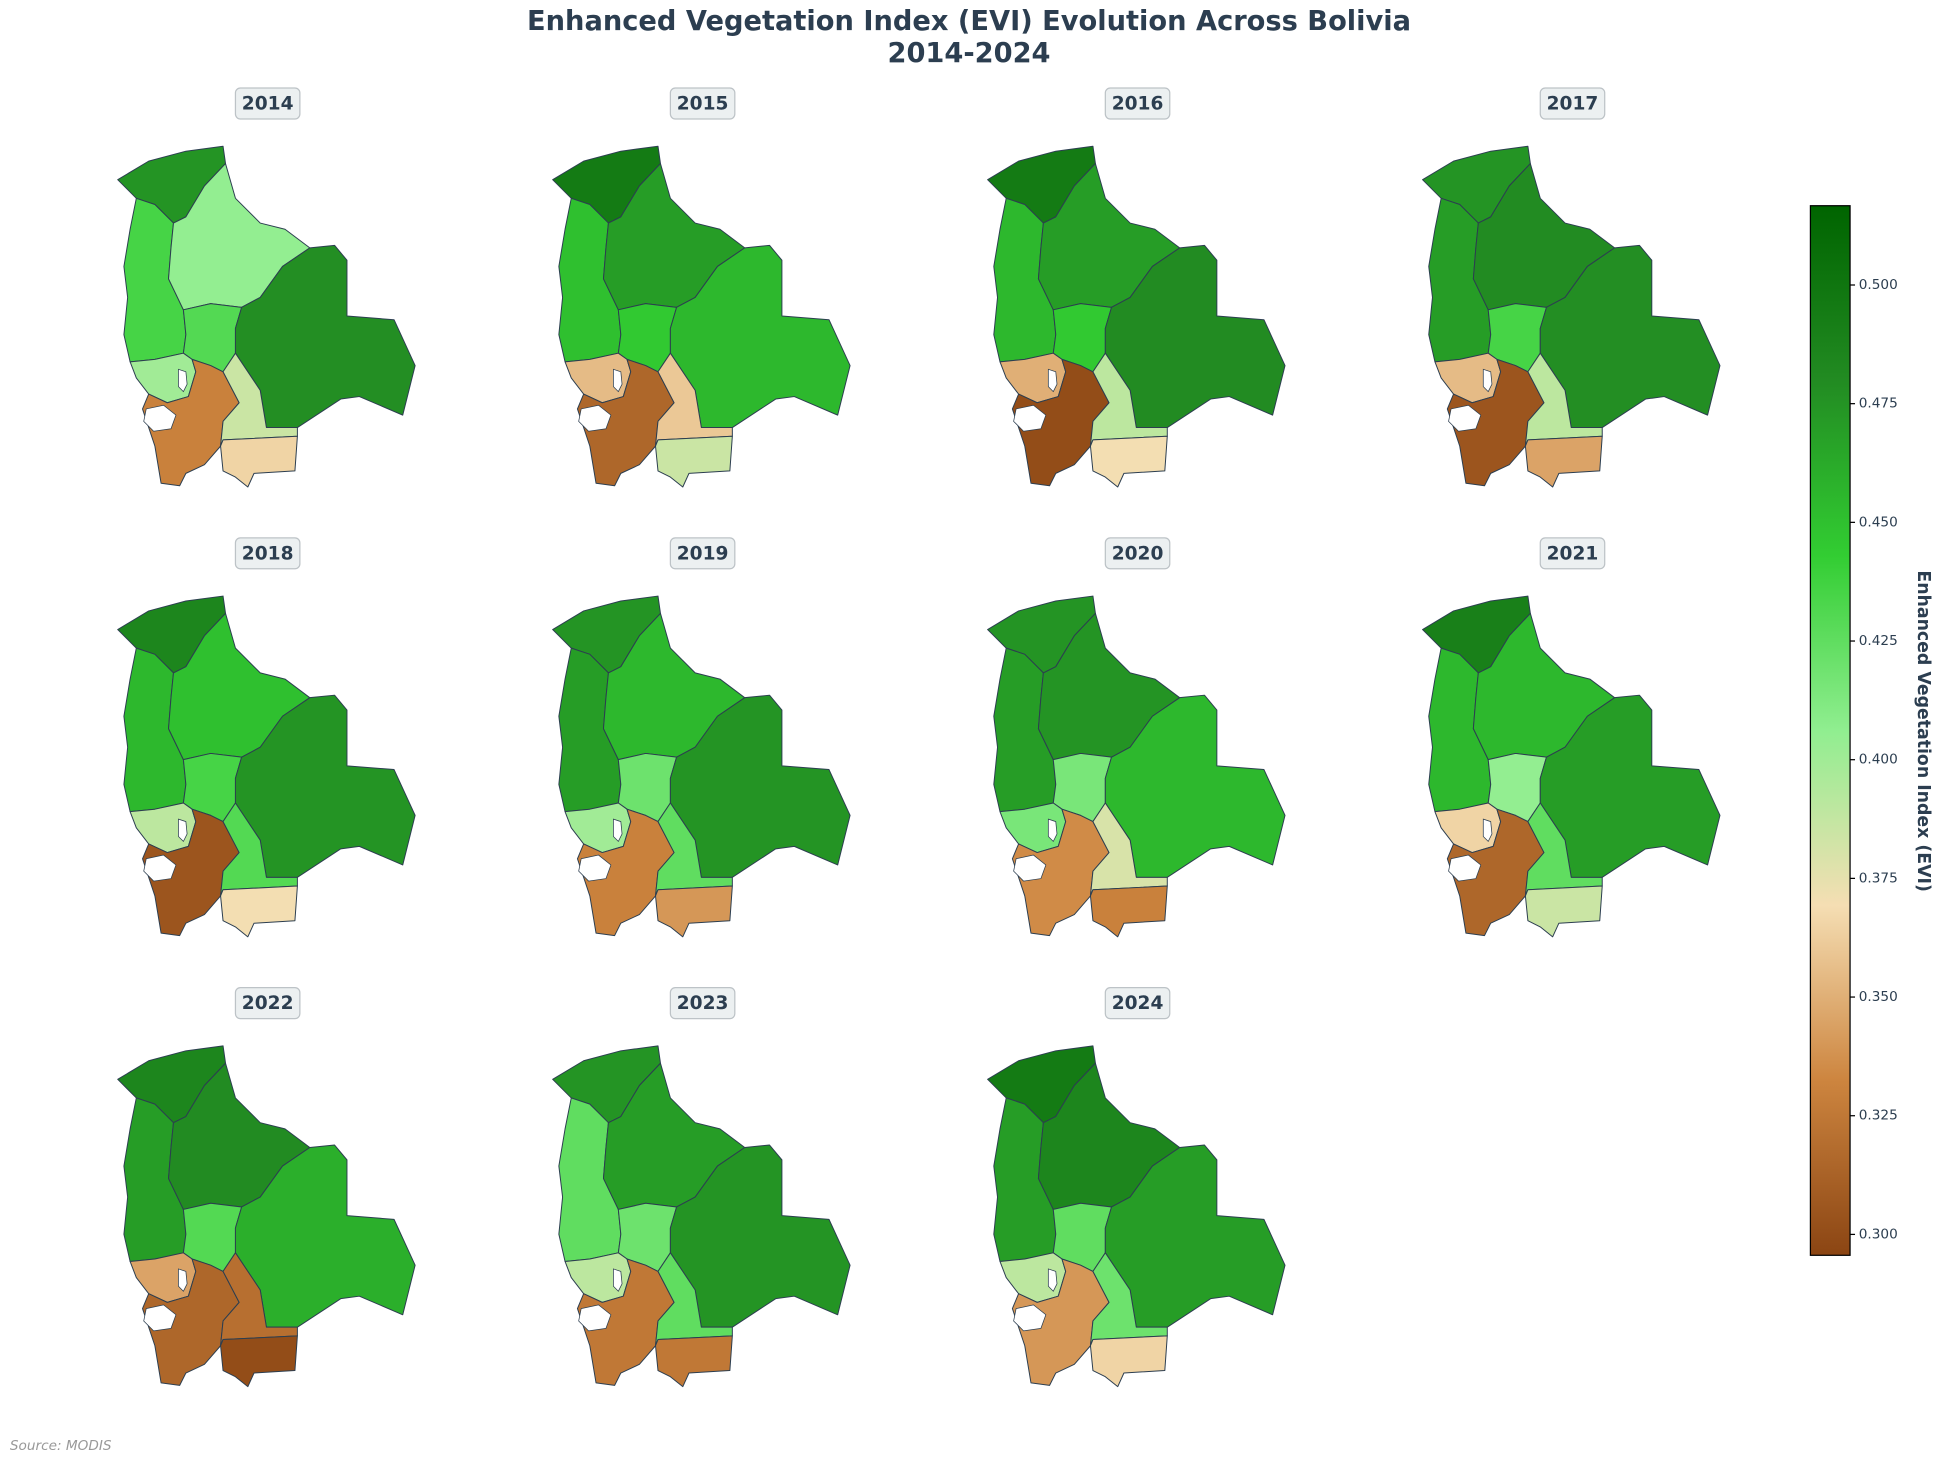 This screenshot has height=1463, width=1943. I want to click on colorbar-tick-label: 0.300, so click(1878, 1234).